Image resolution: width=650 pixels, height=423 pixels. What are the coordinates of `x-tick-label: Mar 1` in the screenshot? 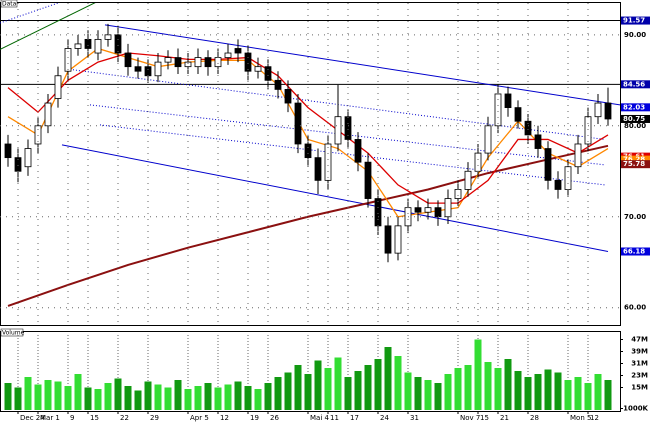 It's located at (50, 418).